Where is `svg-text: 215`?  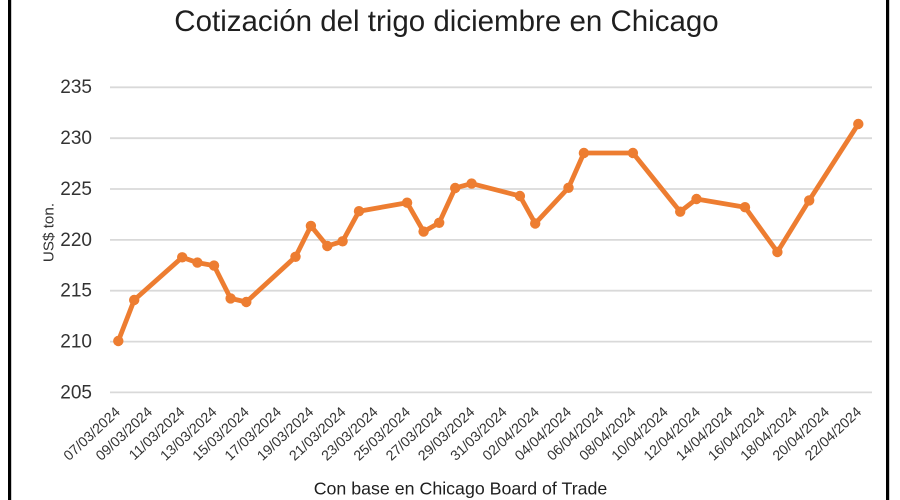 svg-text: 215 is located at coordinates (76, 291).